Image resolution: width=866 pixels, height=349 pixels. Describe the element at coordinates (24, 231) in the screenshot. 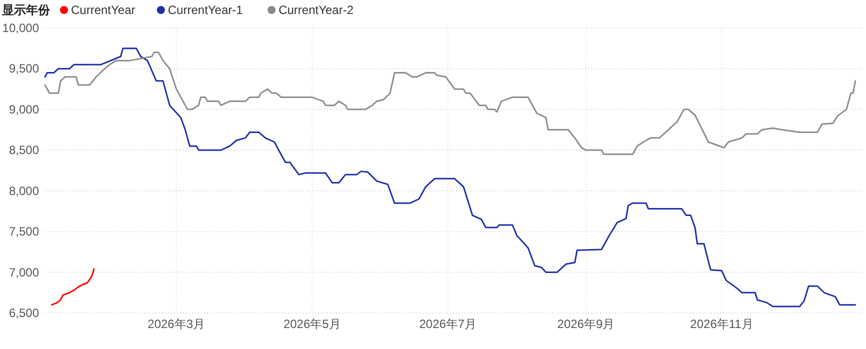

I see `y-tick-label: 7,500` at that location.